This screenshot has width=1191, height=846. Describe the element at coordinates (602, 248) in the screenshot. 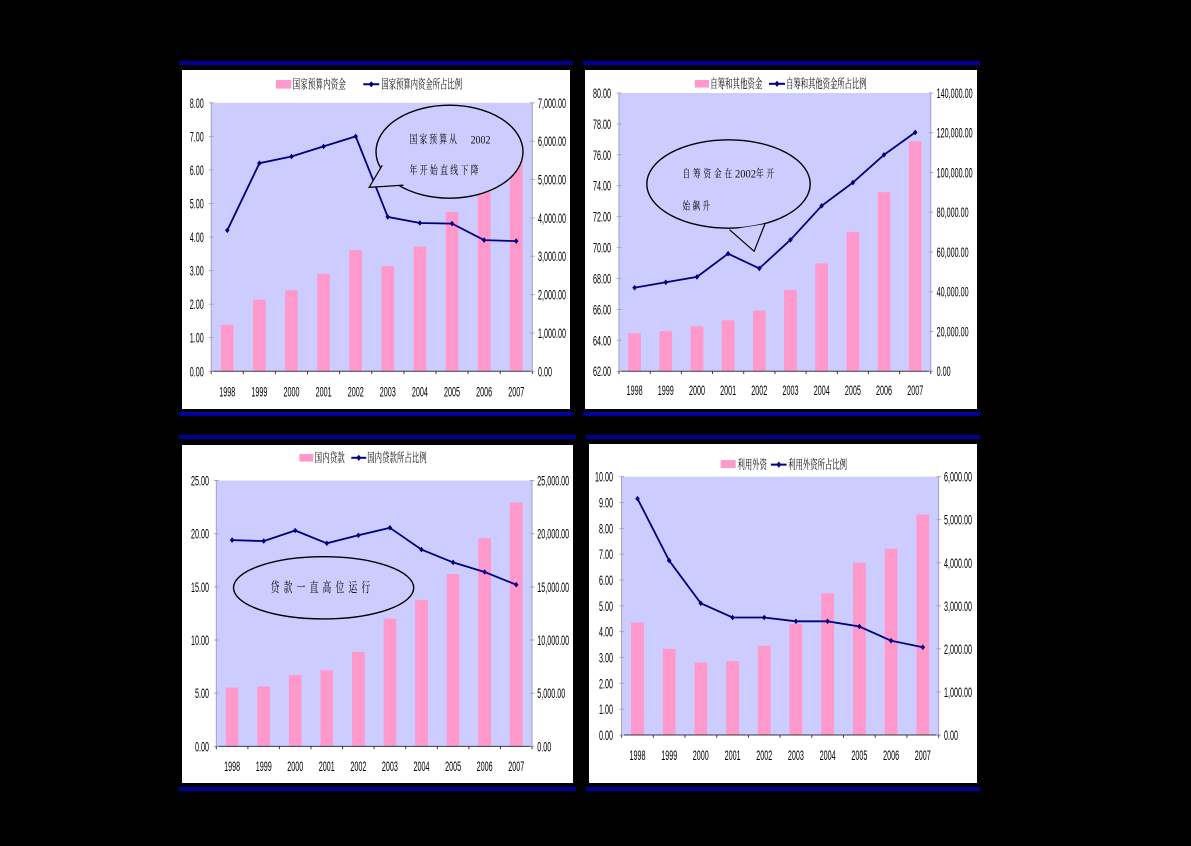

I see `svg-text: 70.00` at that location.